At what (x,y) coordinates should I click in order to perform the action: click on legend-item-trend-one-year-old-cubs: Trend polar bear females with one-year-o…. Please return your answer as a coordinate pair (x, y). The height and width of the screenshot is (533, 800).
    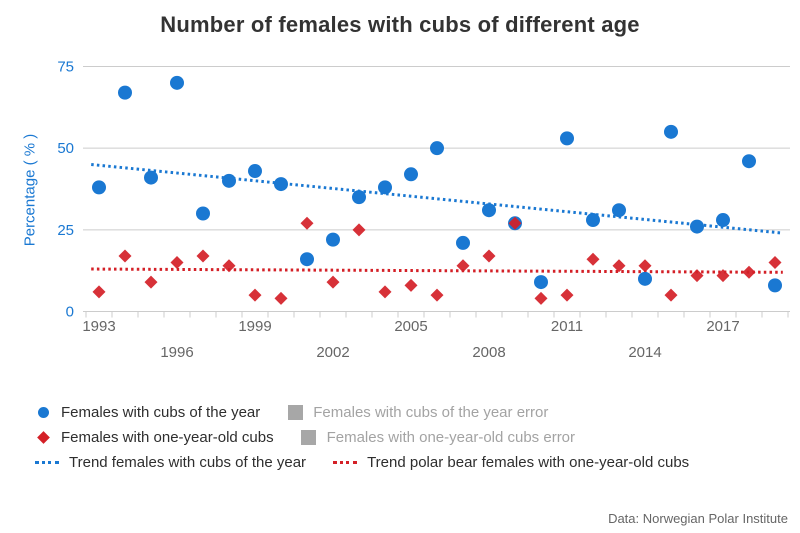
    Looking at the image, I should click on (510, 462).